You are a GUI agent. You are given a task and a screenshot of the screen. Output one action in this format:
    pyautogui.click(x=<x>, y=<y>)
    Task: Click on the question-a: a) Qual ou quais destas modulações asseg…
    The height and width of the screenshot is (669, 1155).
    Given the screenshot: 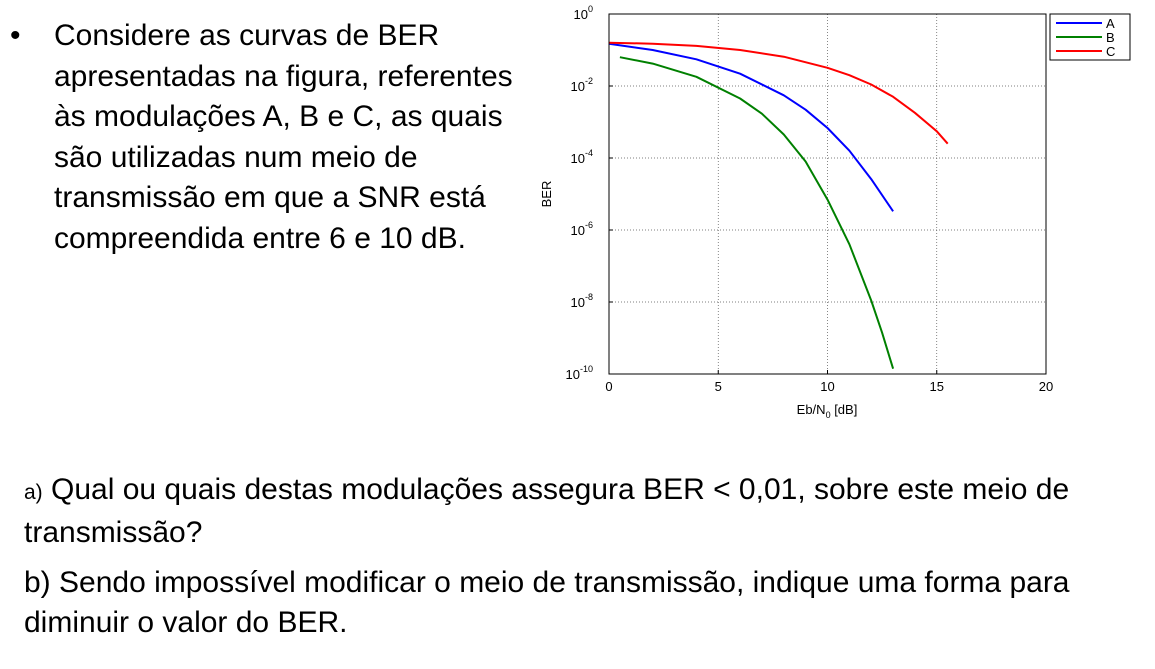 What is the action you would take?
    pyautogui.click(x=586, y=511)
    